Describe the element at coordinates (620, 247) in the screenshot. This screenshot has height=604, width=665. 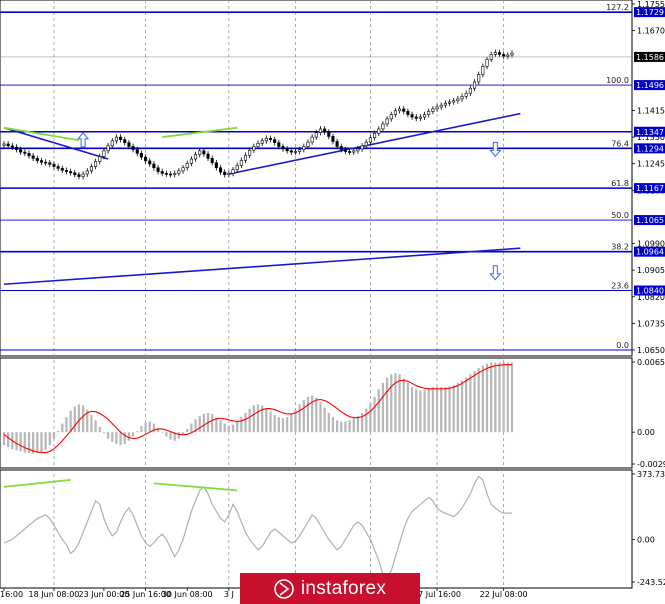
I see `fib-level-label: 38.2` at that location.